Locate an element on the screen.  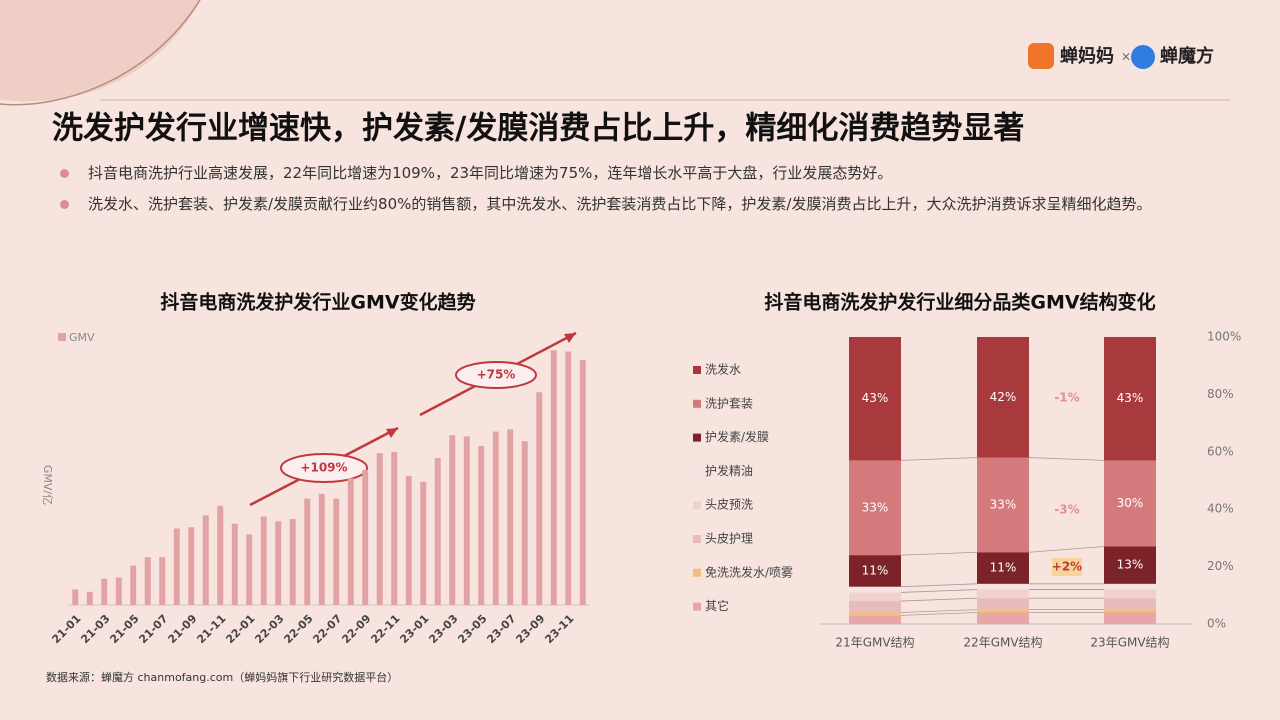
annotation: +75% is located at coordinates (496, 375).